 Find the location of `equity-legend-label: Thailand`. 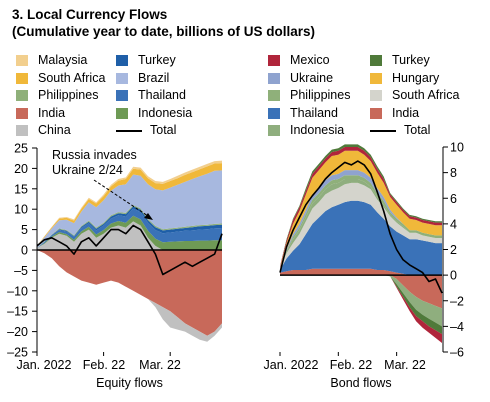

equity-legend-label: Thailand is located at coordinates (162, 95).